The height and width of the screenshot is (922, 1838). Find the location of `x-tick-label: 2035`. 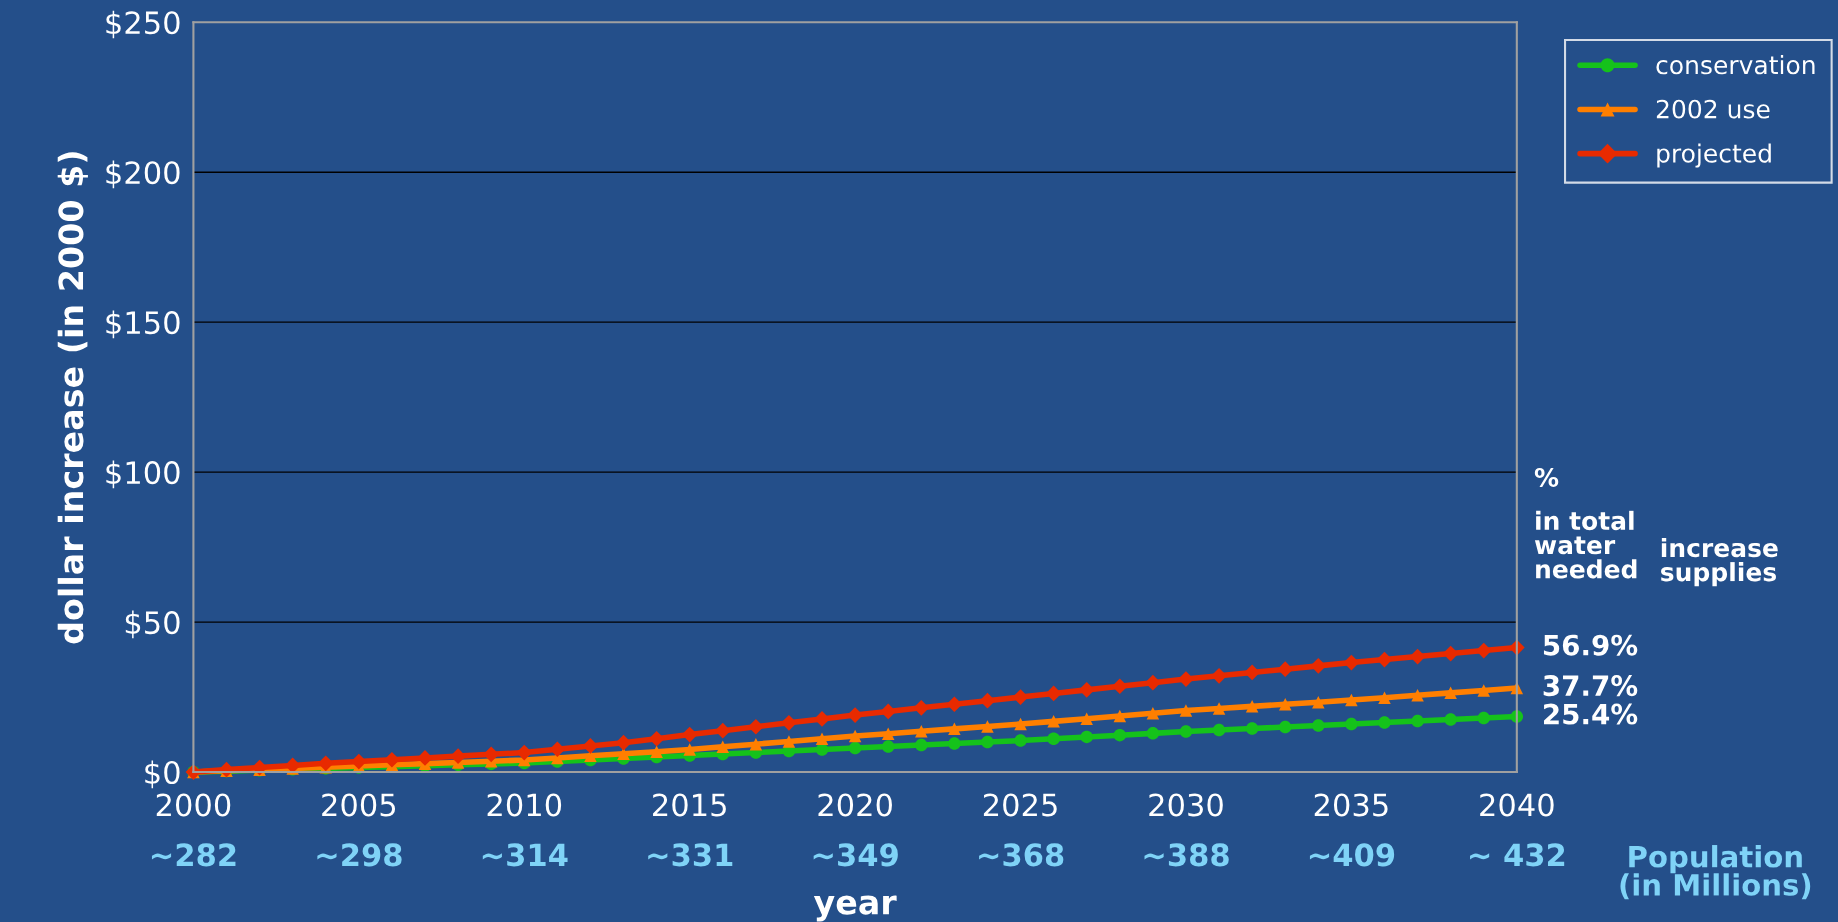

x-tick-label: 2035 is located at coordinates (1351, 805).